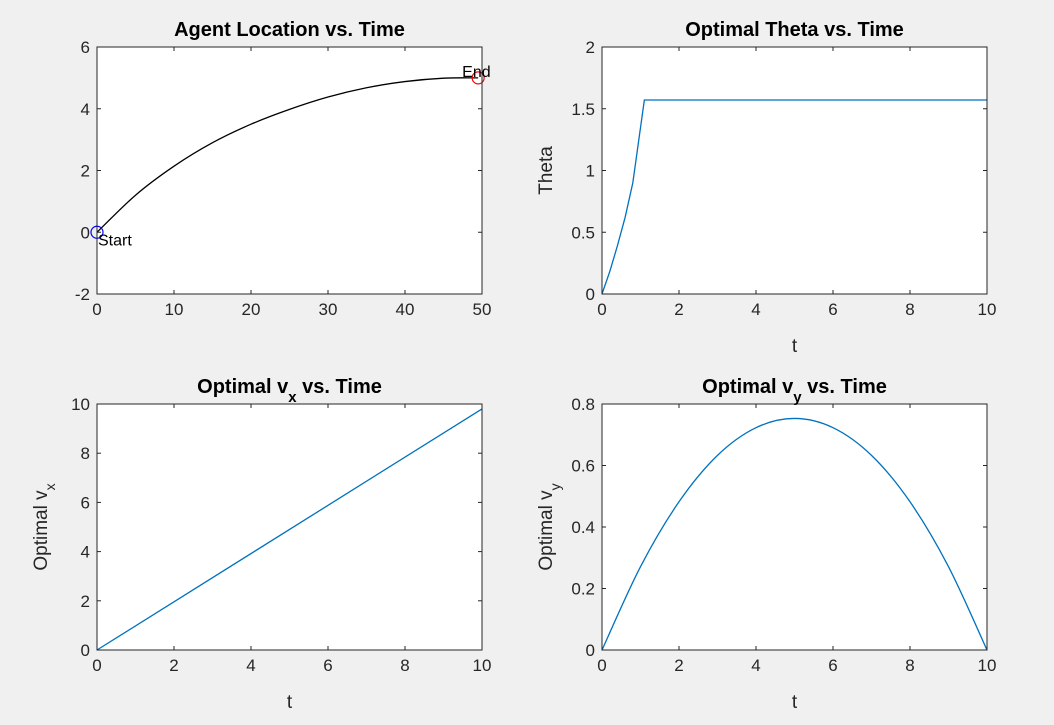  I want to click on y-tick-label: 10, so click(80, 404).